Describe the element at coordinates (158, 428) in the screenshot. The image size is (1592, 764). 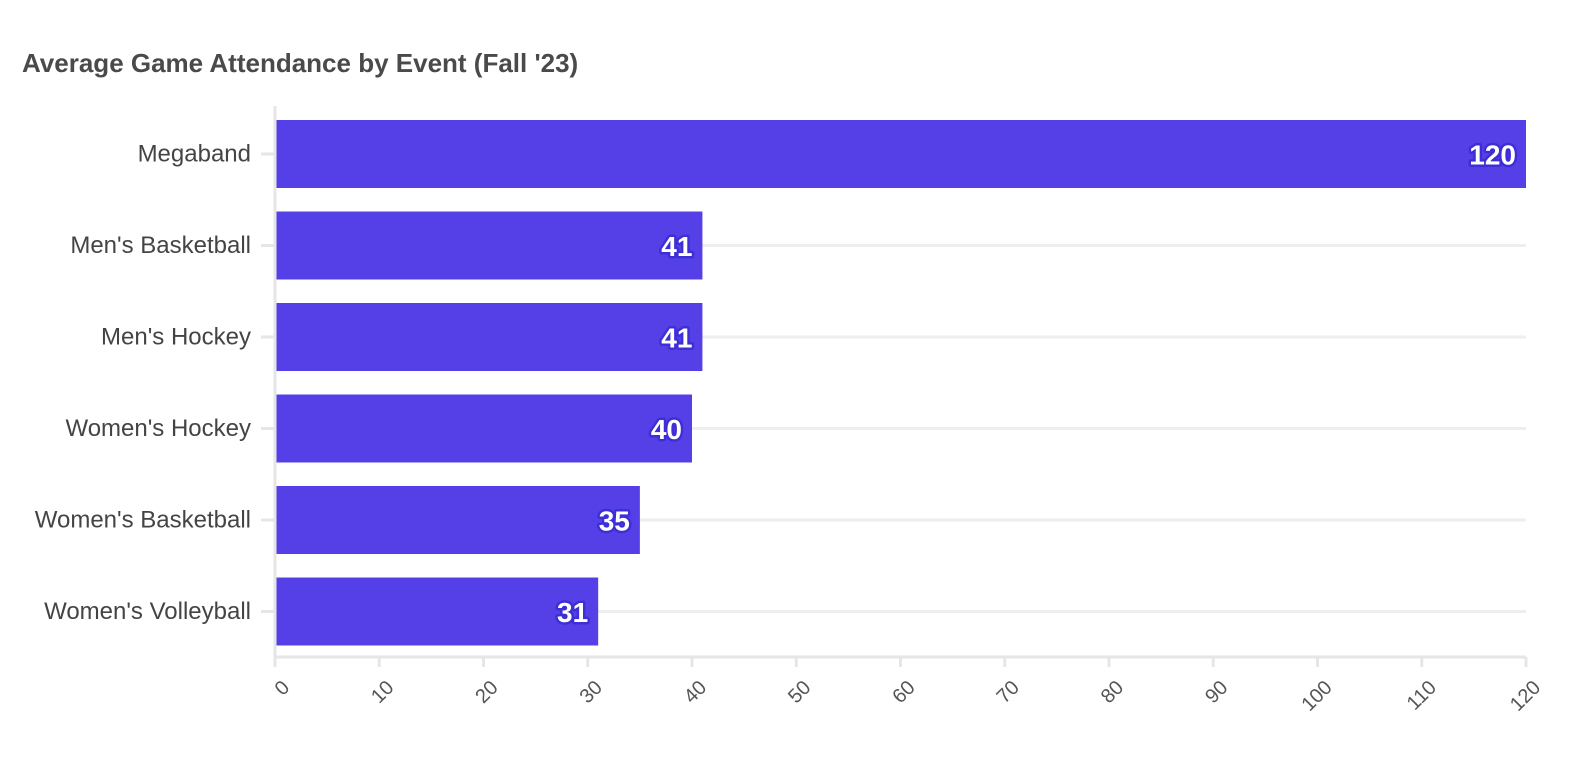
I see `category-label: Women's Hockey` at that location.